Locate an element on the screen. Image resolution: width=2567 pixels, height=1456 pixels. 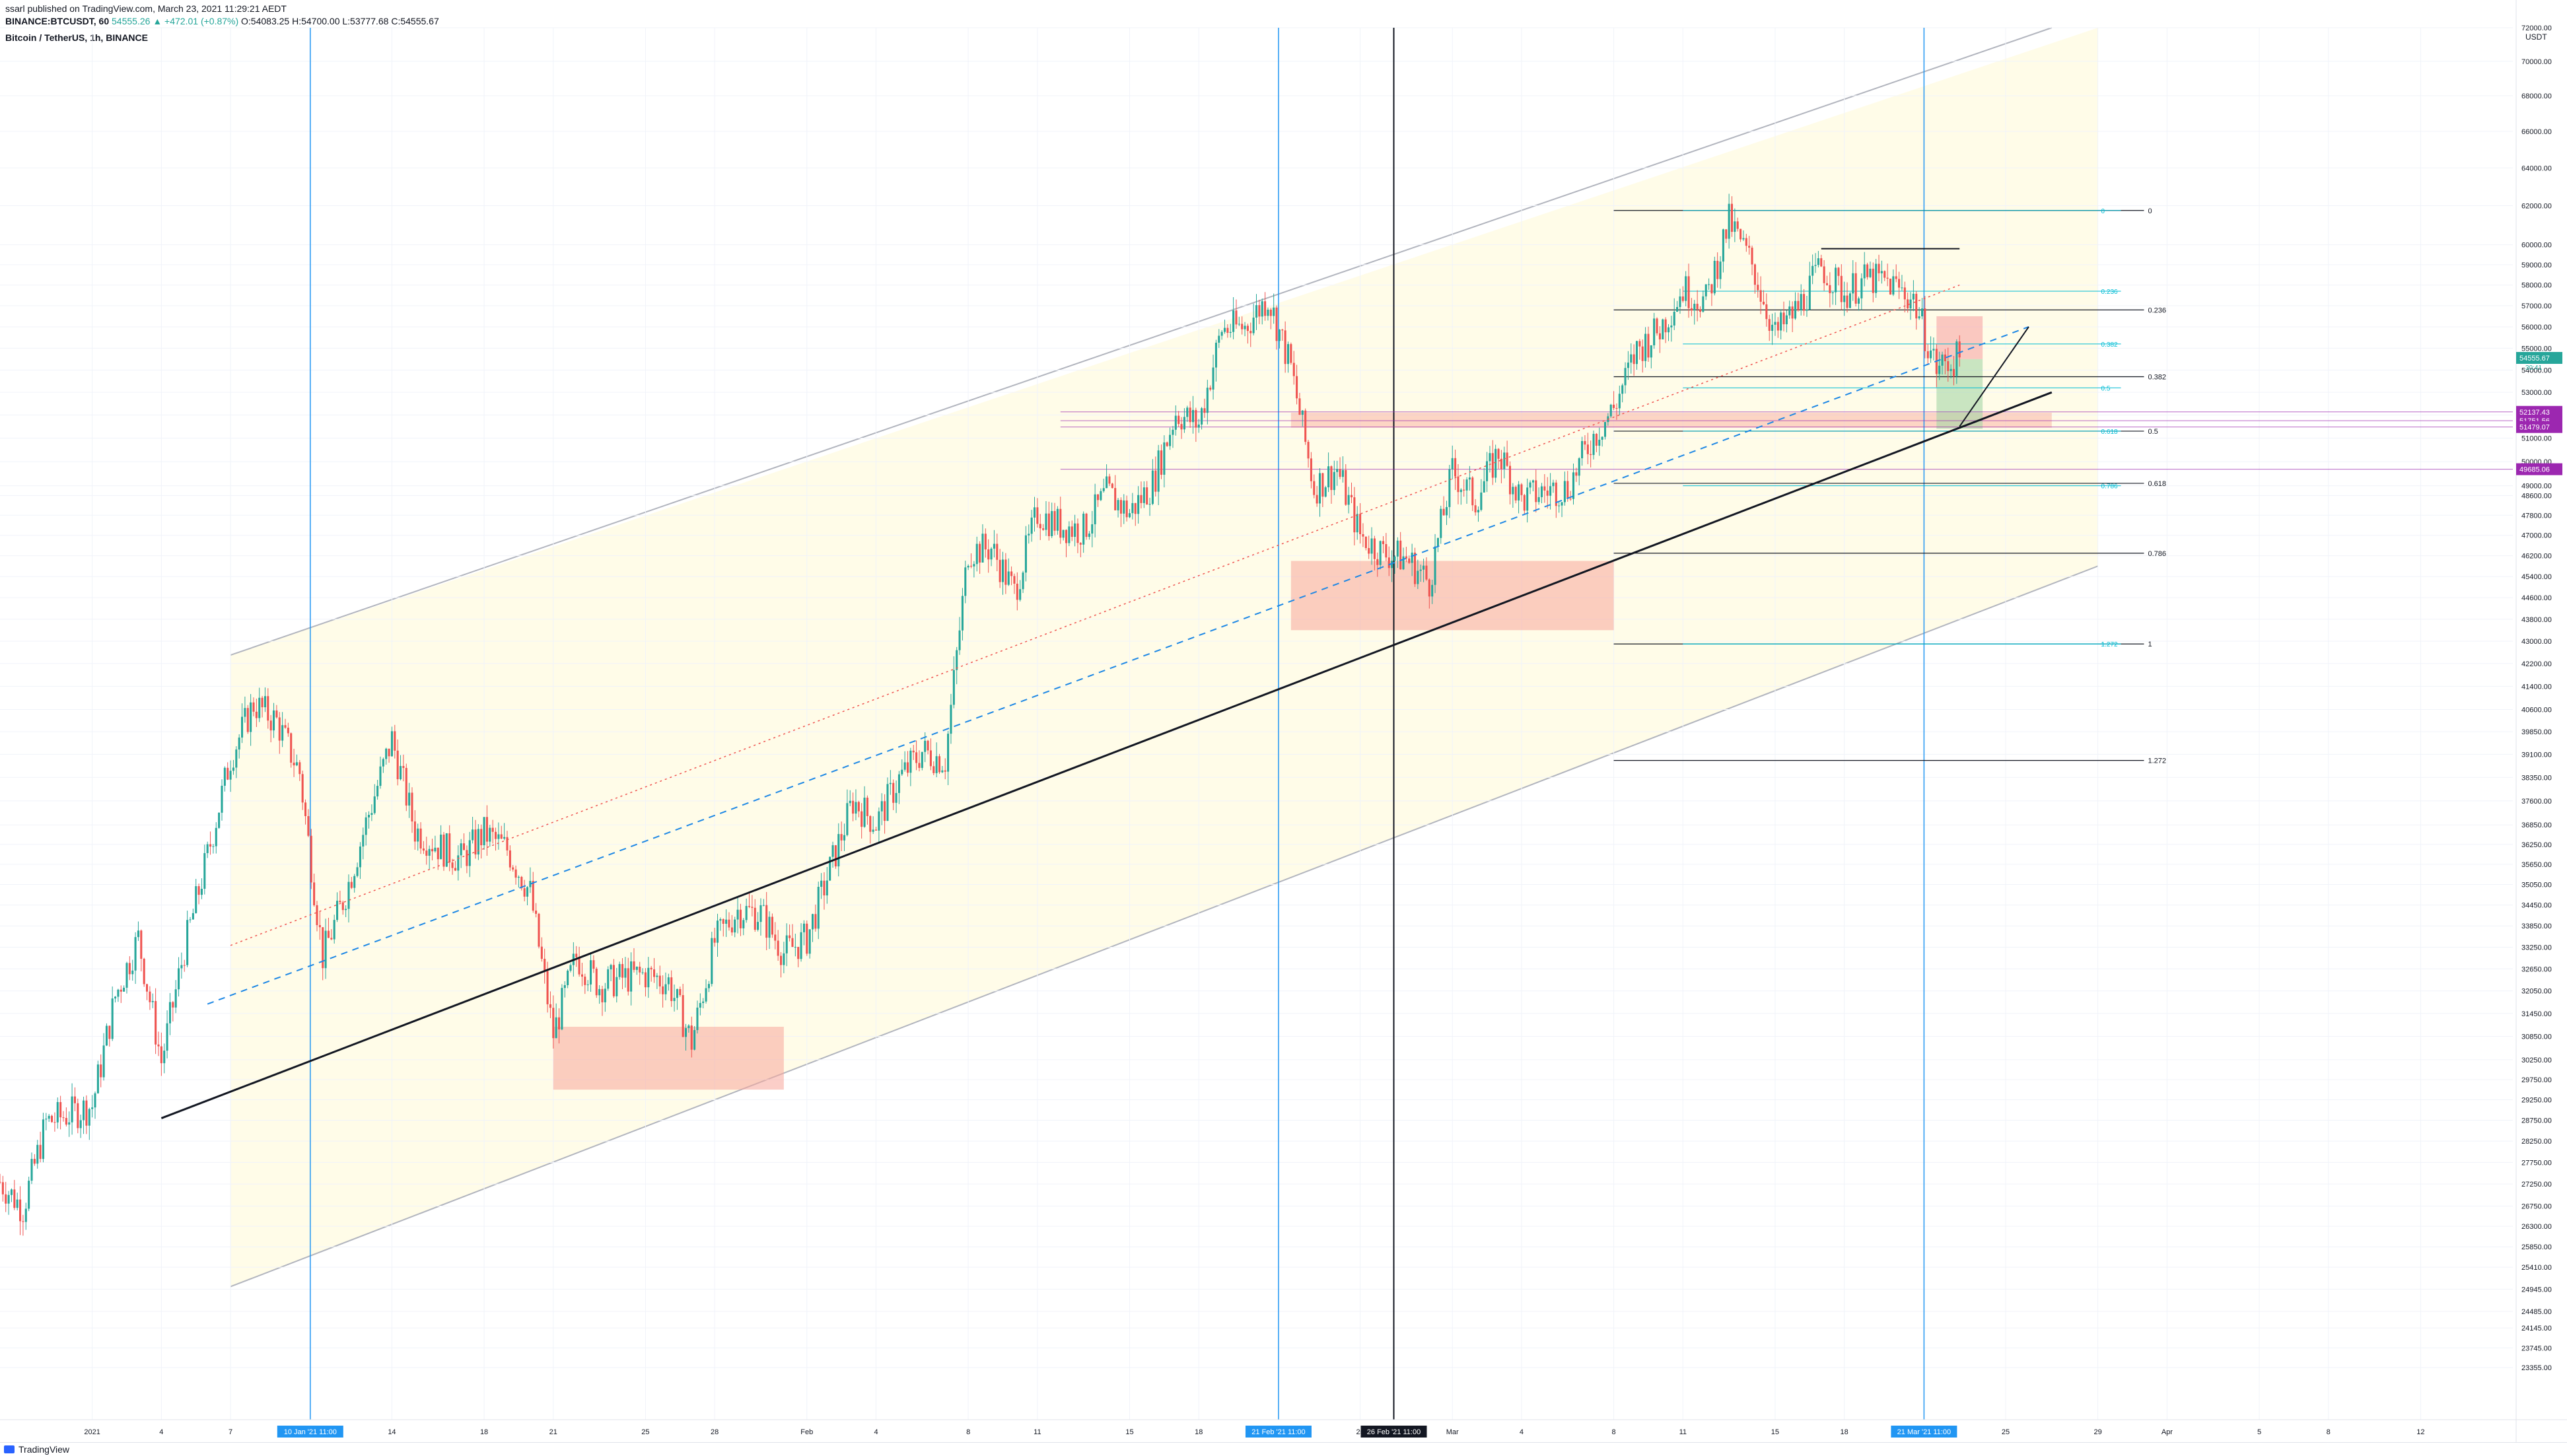
price-tick-label: 30850.00 is located at coordinates (2536, 1037).